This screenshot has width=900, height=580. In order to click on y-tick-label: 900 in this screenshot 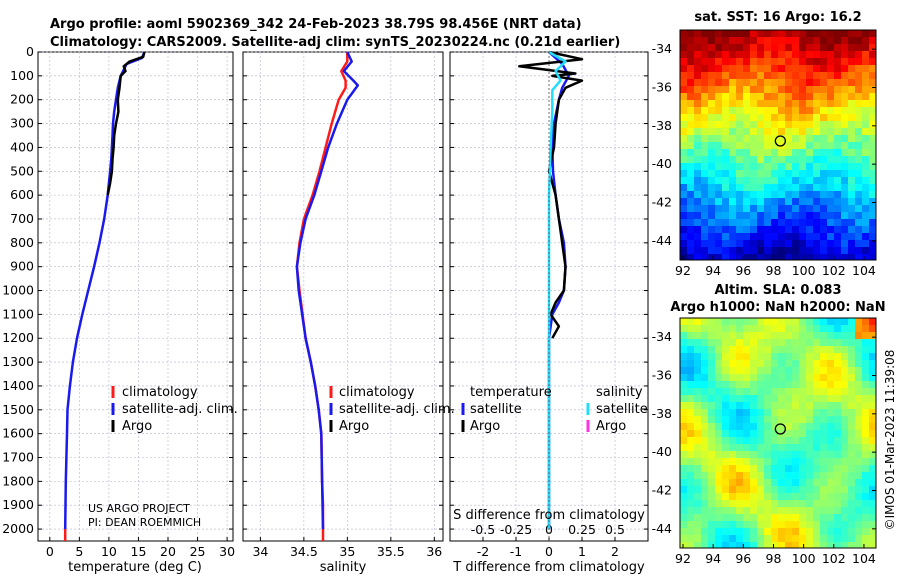, I will do `click(22, 266)`.